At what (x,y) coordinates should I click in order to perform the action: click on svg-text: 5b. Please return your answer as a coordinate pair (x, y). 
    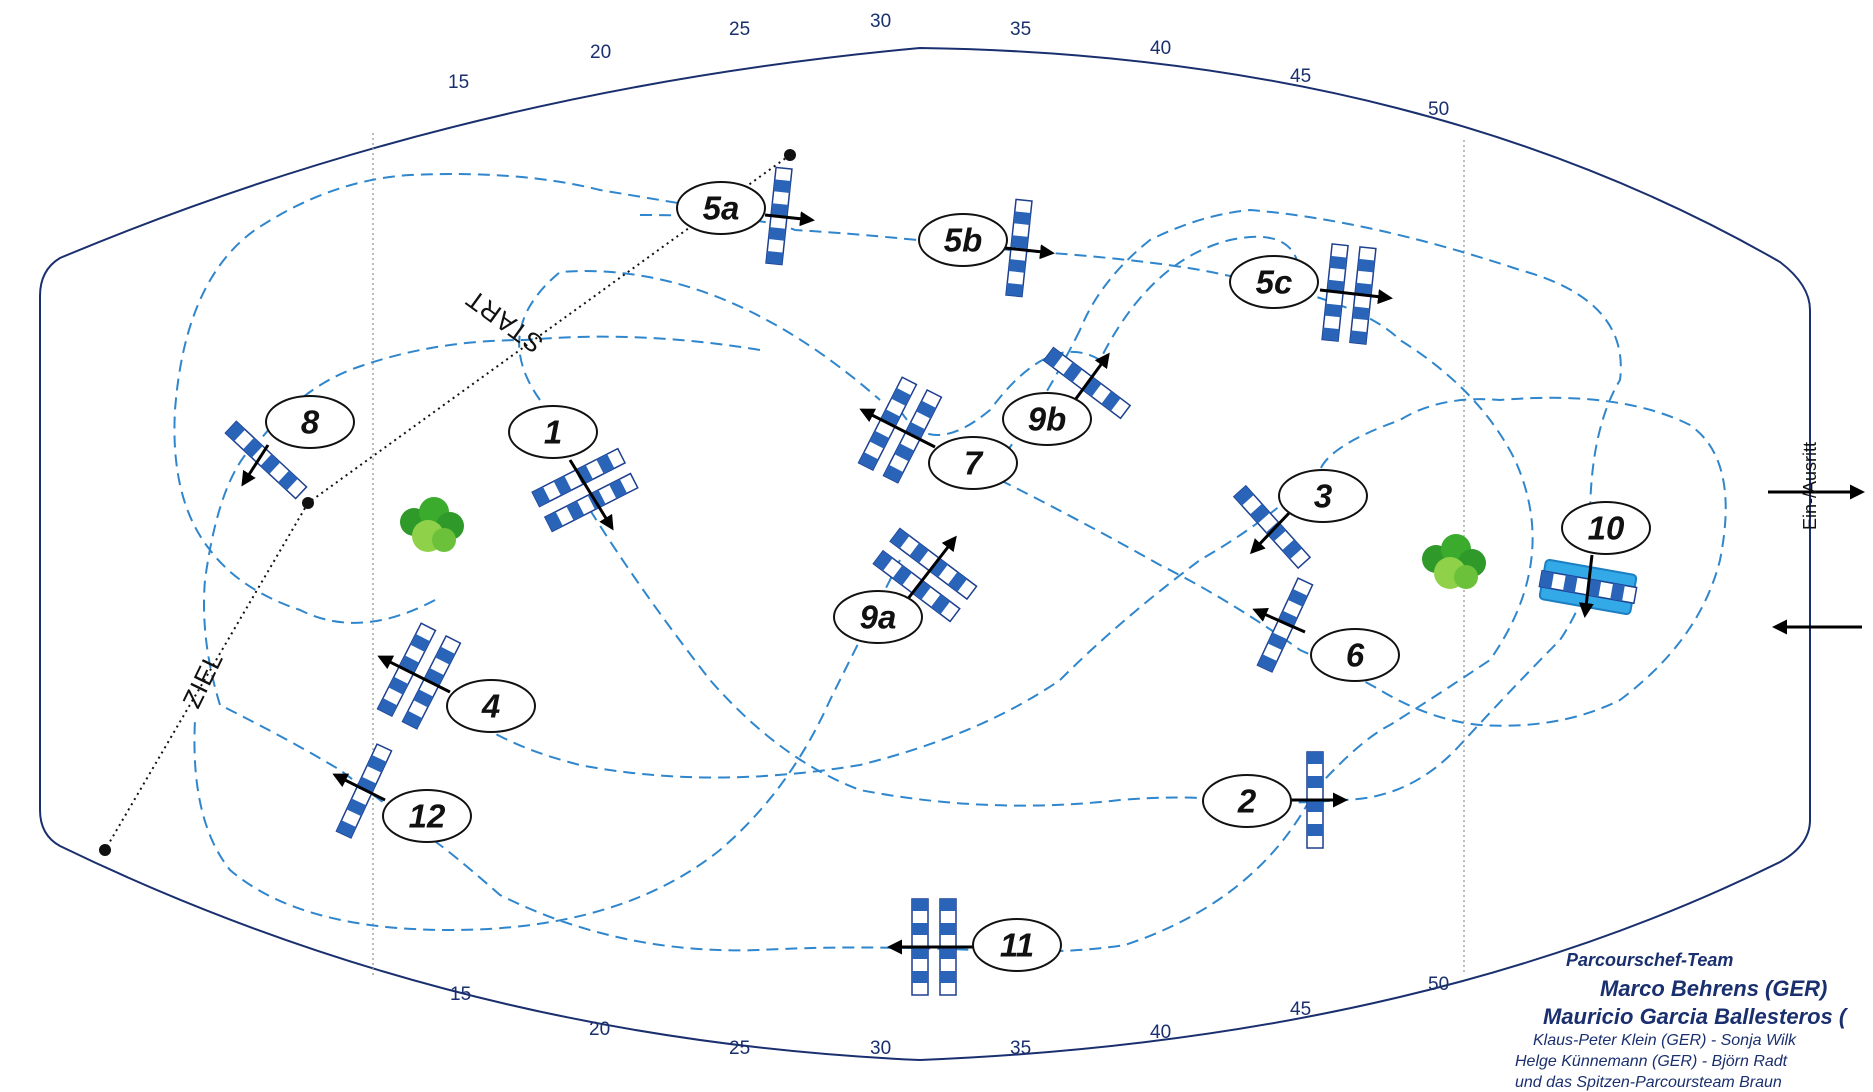
    Looking at the image, I should click on (963, 240).